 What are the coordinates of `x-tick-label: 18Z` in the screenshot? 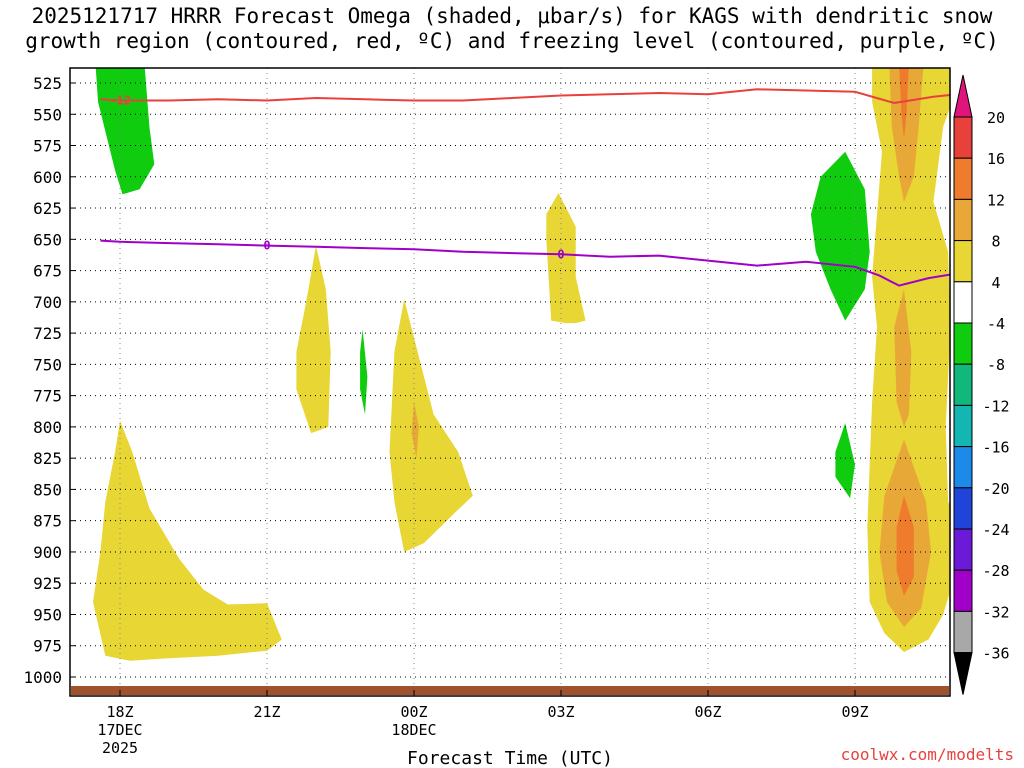 It's located at (119, 712).